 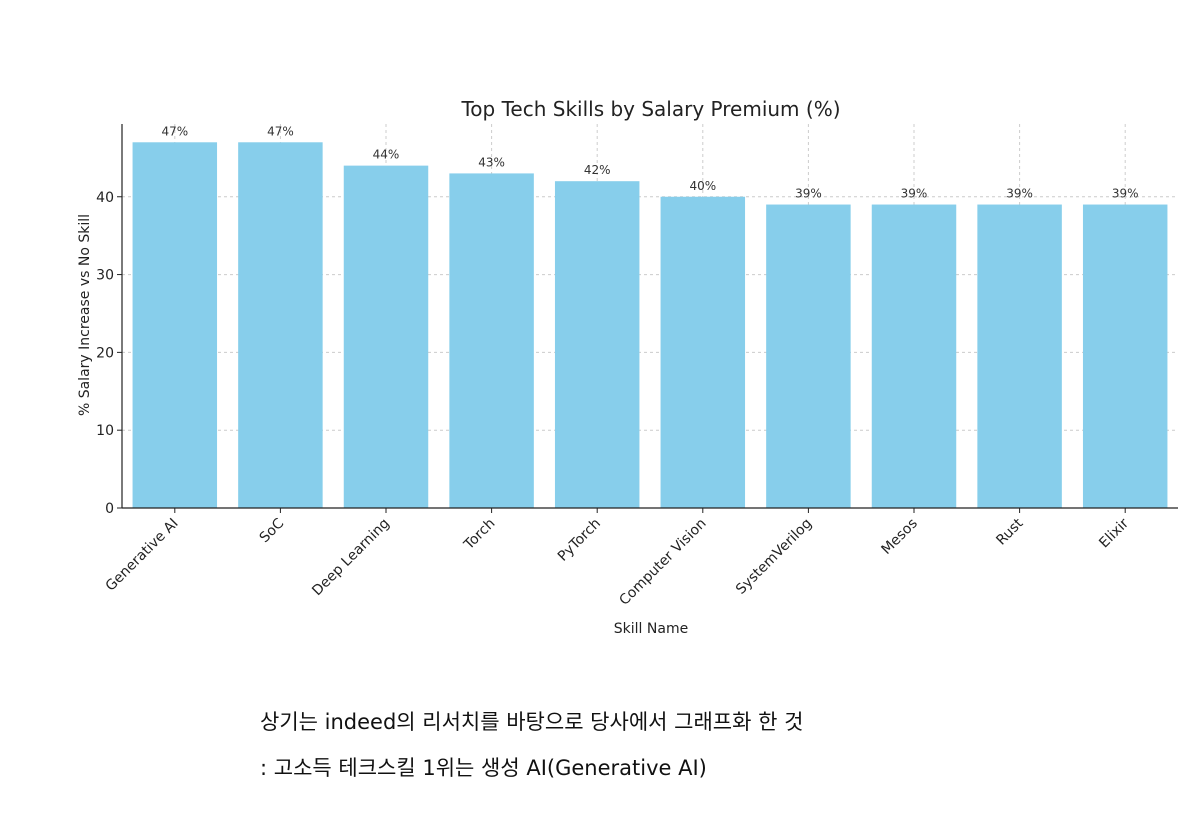 I want to click on y-axis-ticks: 0 10 20 30 40, so click(x=109, y=353).